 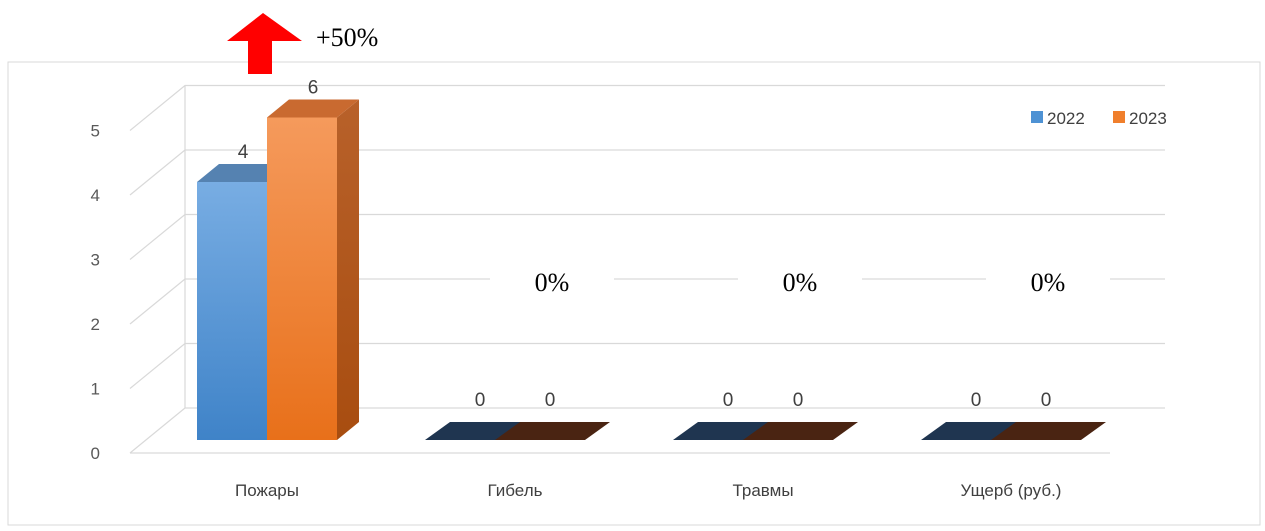 What do you see at coordinates (347, 37) in the screenshot?
I see `change-annotation-main: +50%` at bounding box center [347, 37].